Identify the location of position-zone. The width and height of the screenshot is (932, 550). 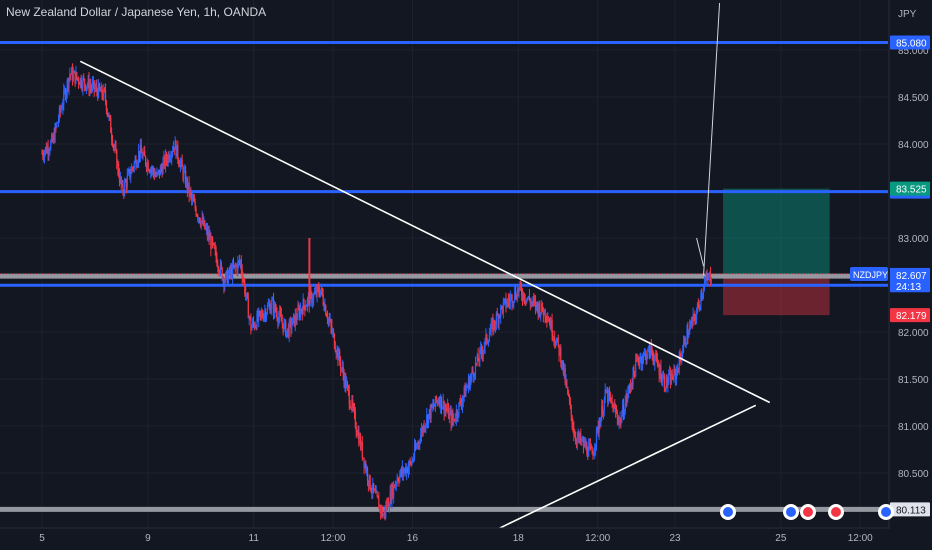
(776, 252).